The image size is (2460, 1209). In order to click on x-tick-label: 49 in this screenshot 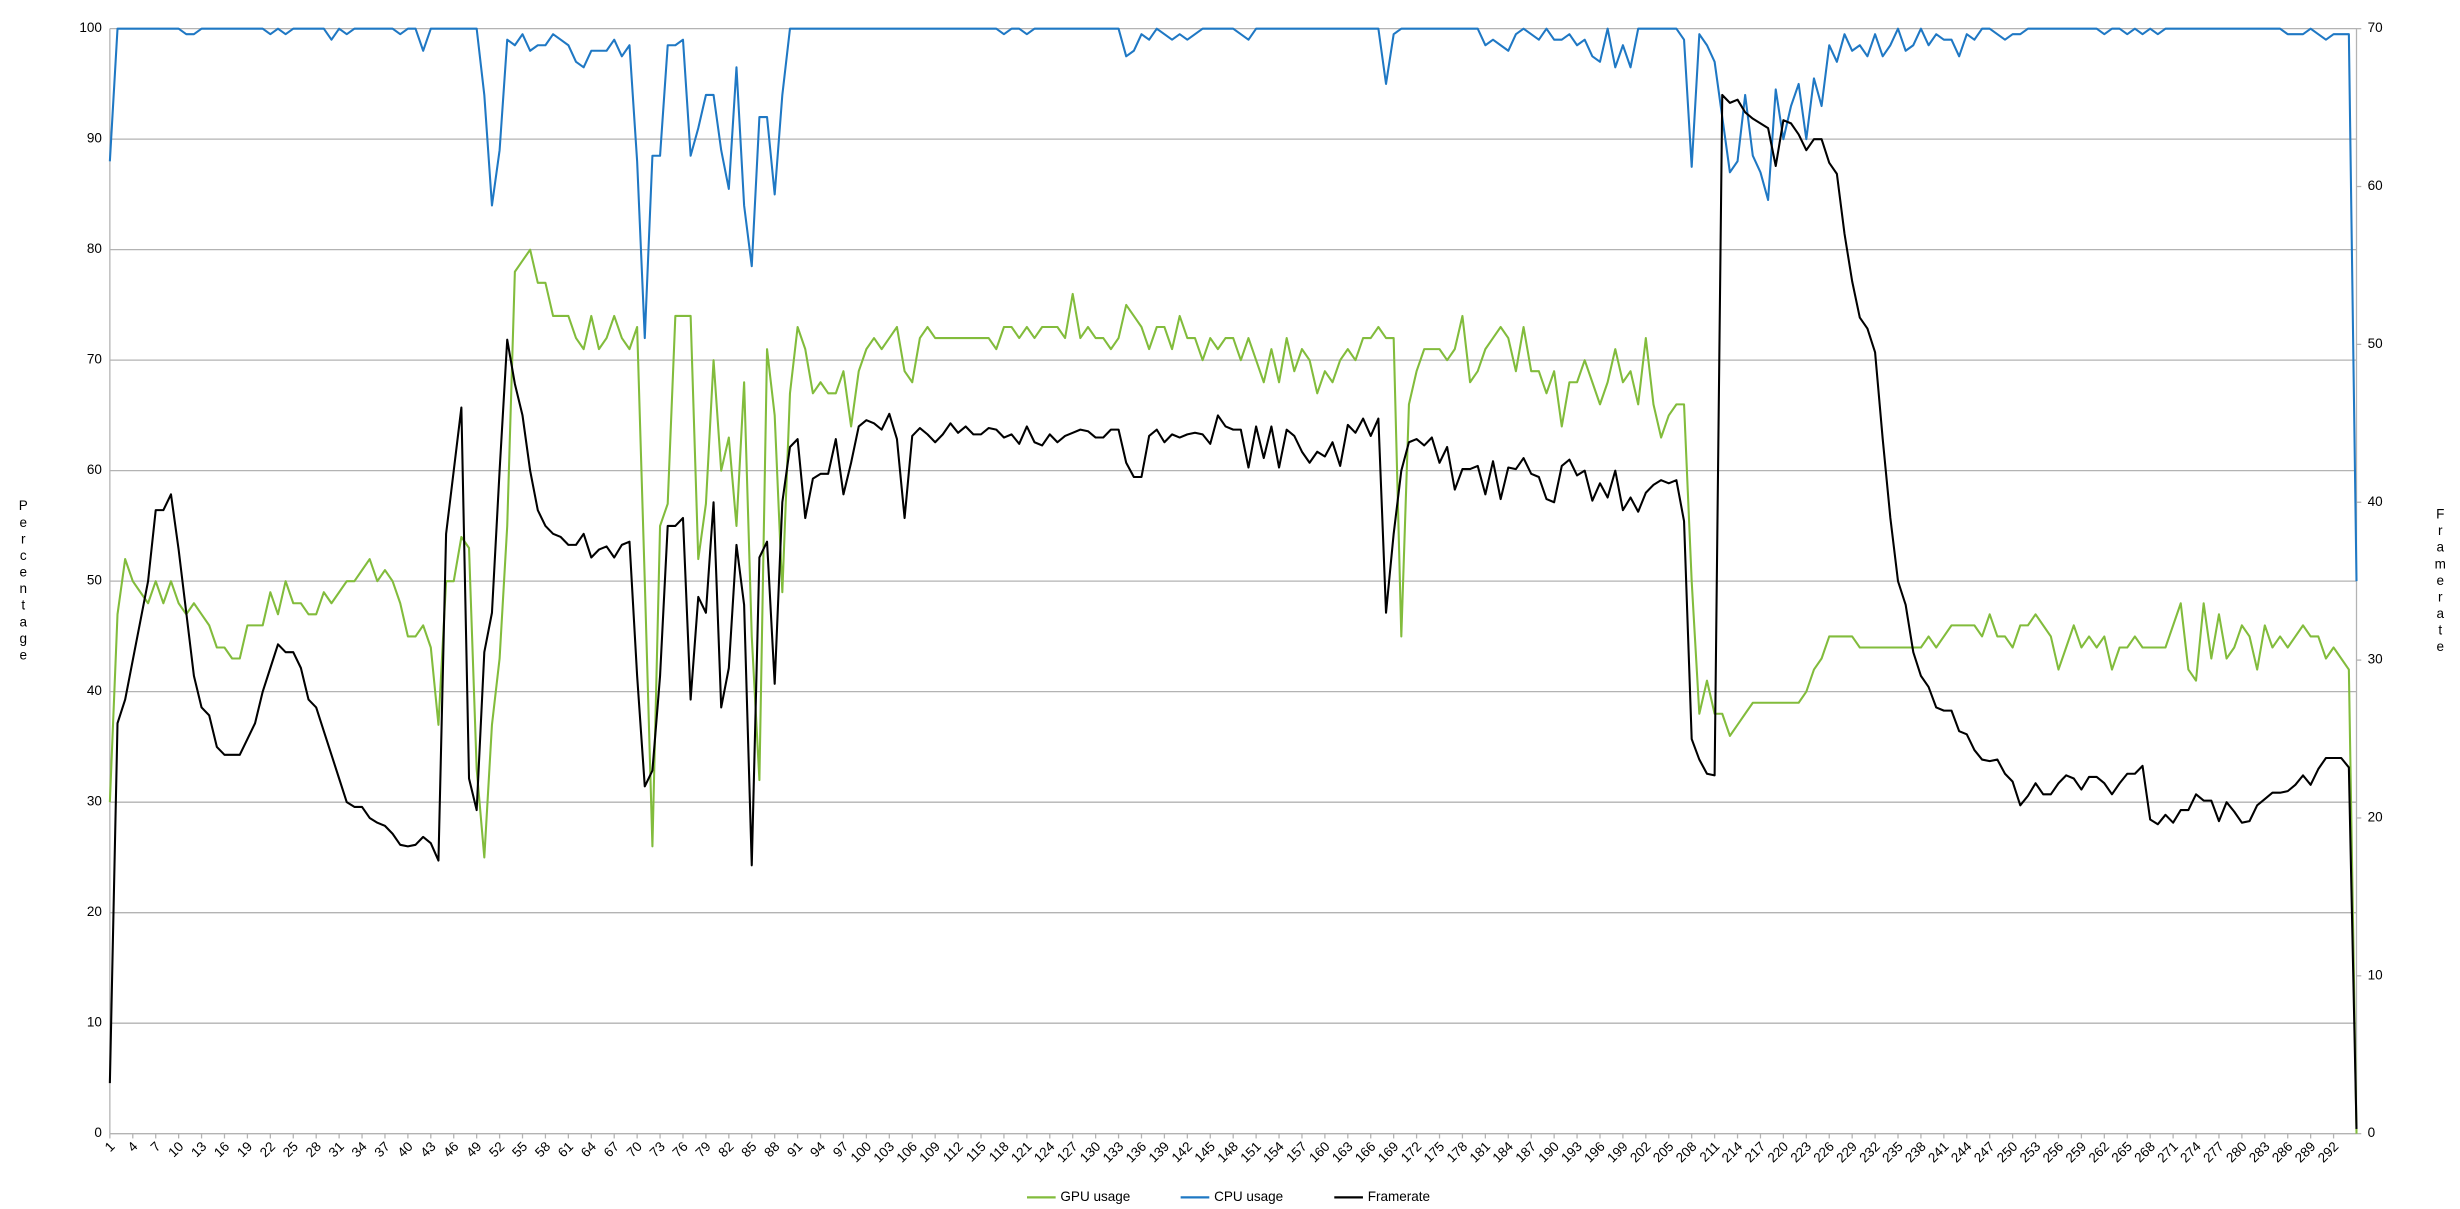, I will do `click(473, 1149)`.